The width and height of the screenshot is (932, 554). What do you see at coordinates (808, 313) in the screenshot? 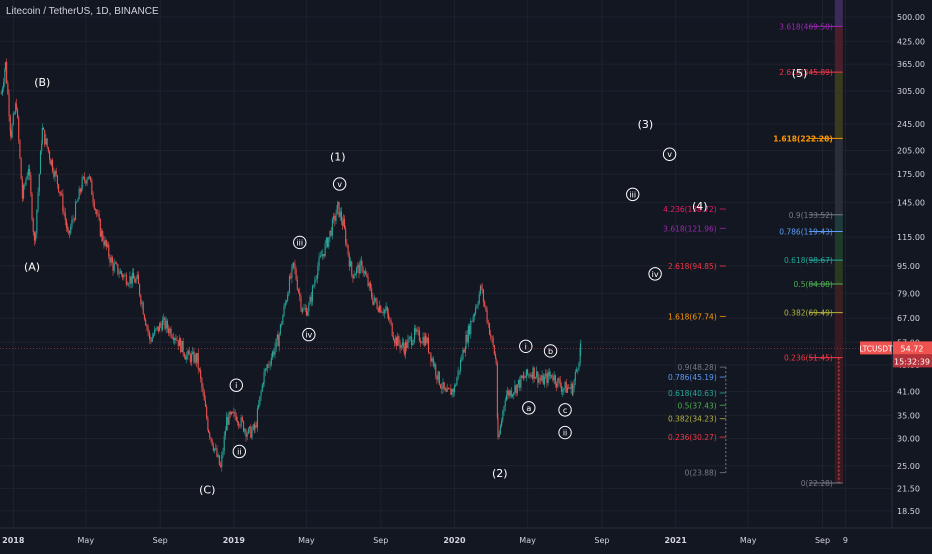
I see `fib2-level-label: 0.382(69.49)` at bounding box center [808, 313].